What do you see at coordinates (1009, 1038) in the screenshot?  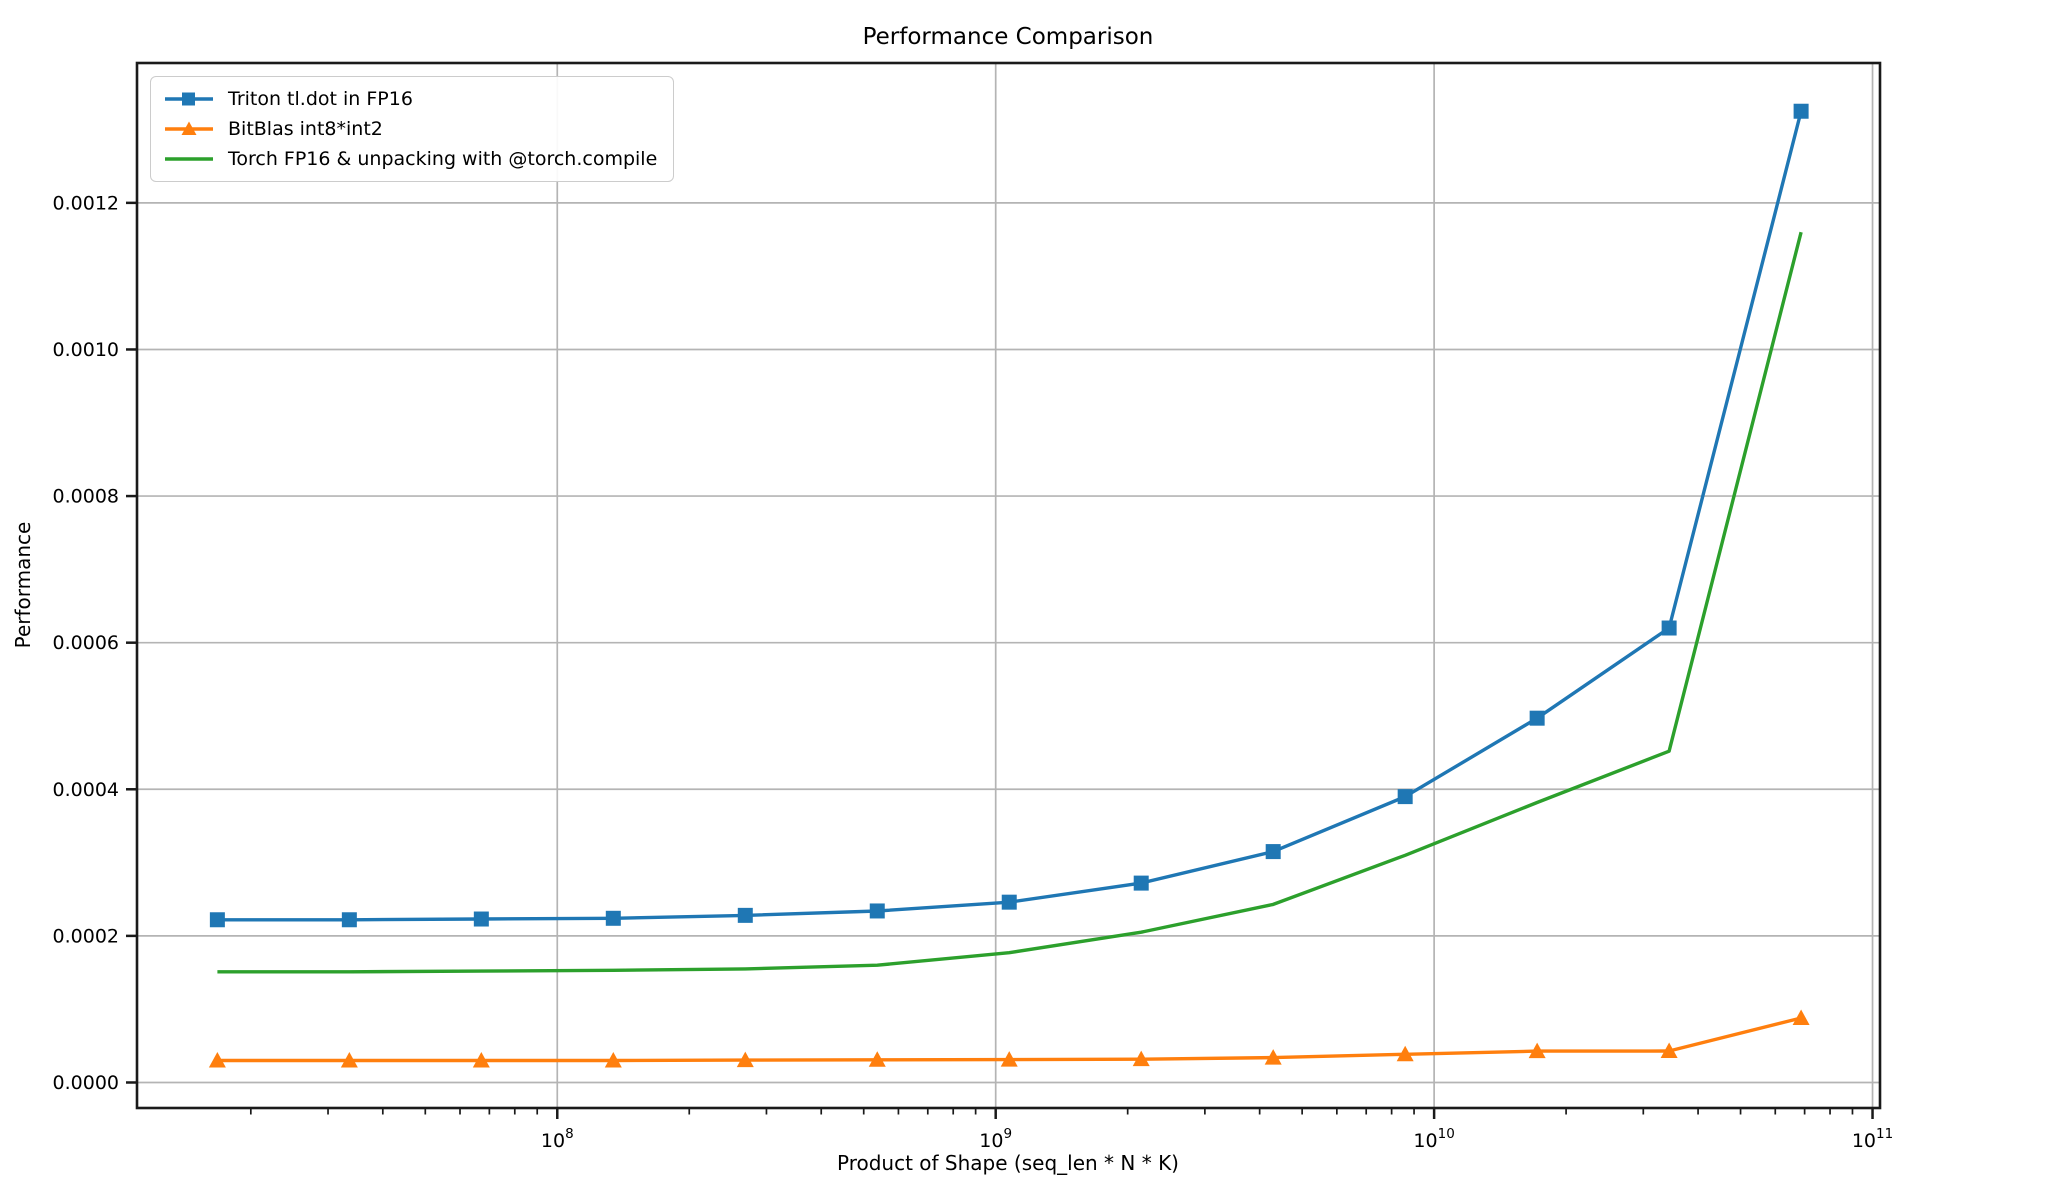 I see `series-bitblas-int8-int2` at bounding box center [1009, 1038].